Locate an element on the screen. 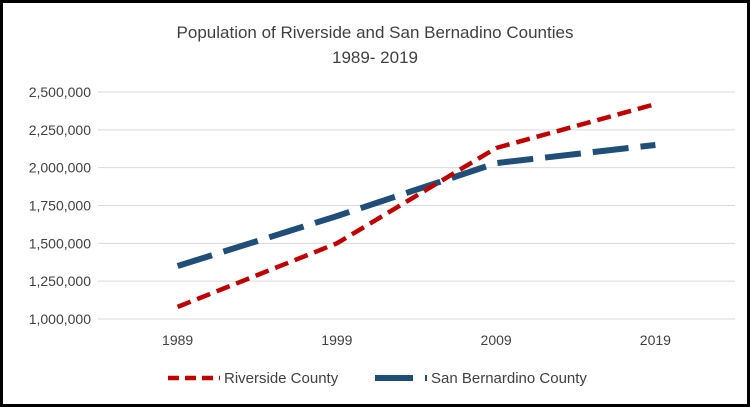  y-tick-label: 1,000,000 is located at coordinates (60, 319).